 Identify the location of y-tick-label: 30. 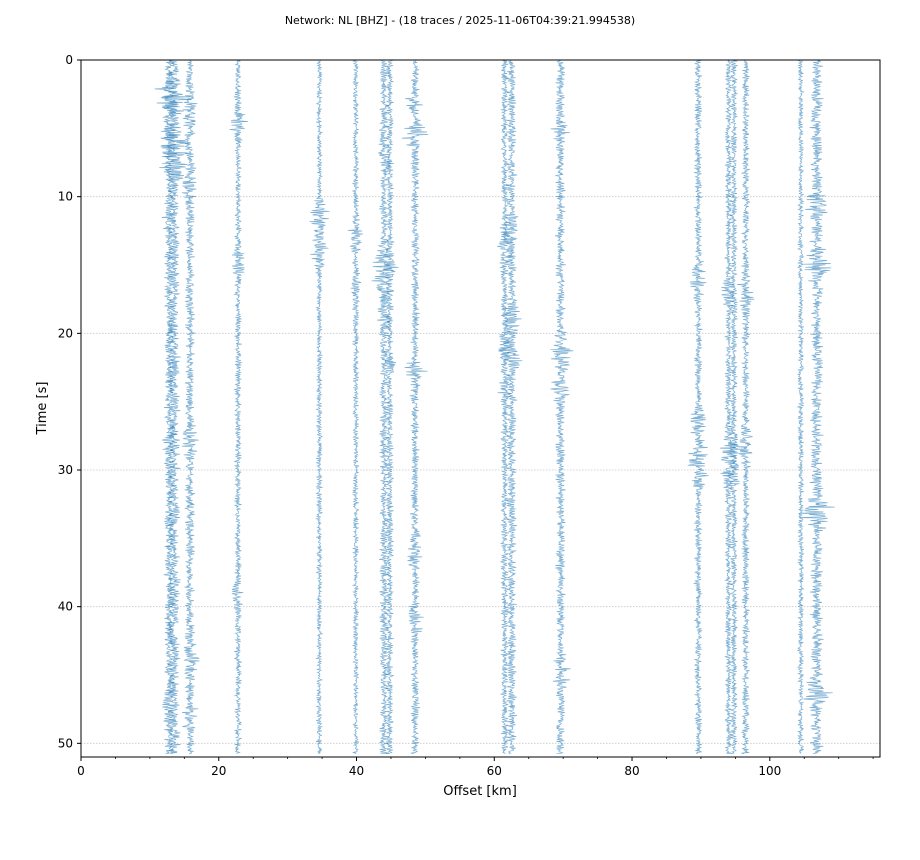
(65, 470).